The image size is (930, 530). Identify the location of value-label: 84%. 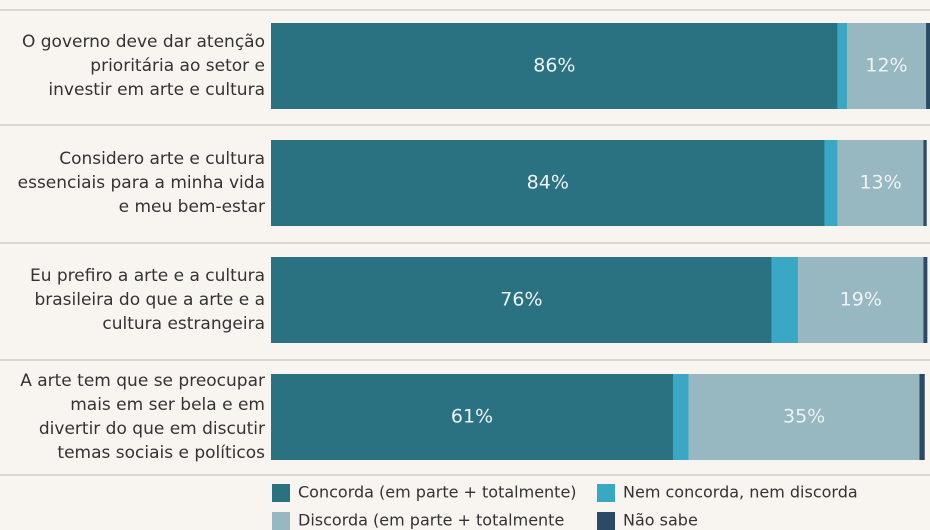
(548, 183).